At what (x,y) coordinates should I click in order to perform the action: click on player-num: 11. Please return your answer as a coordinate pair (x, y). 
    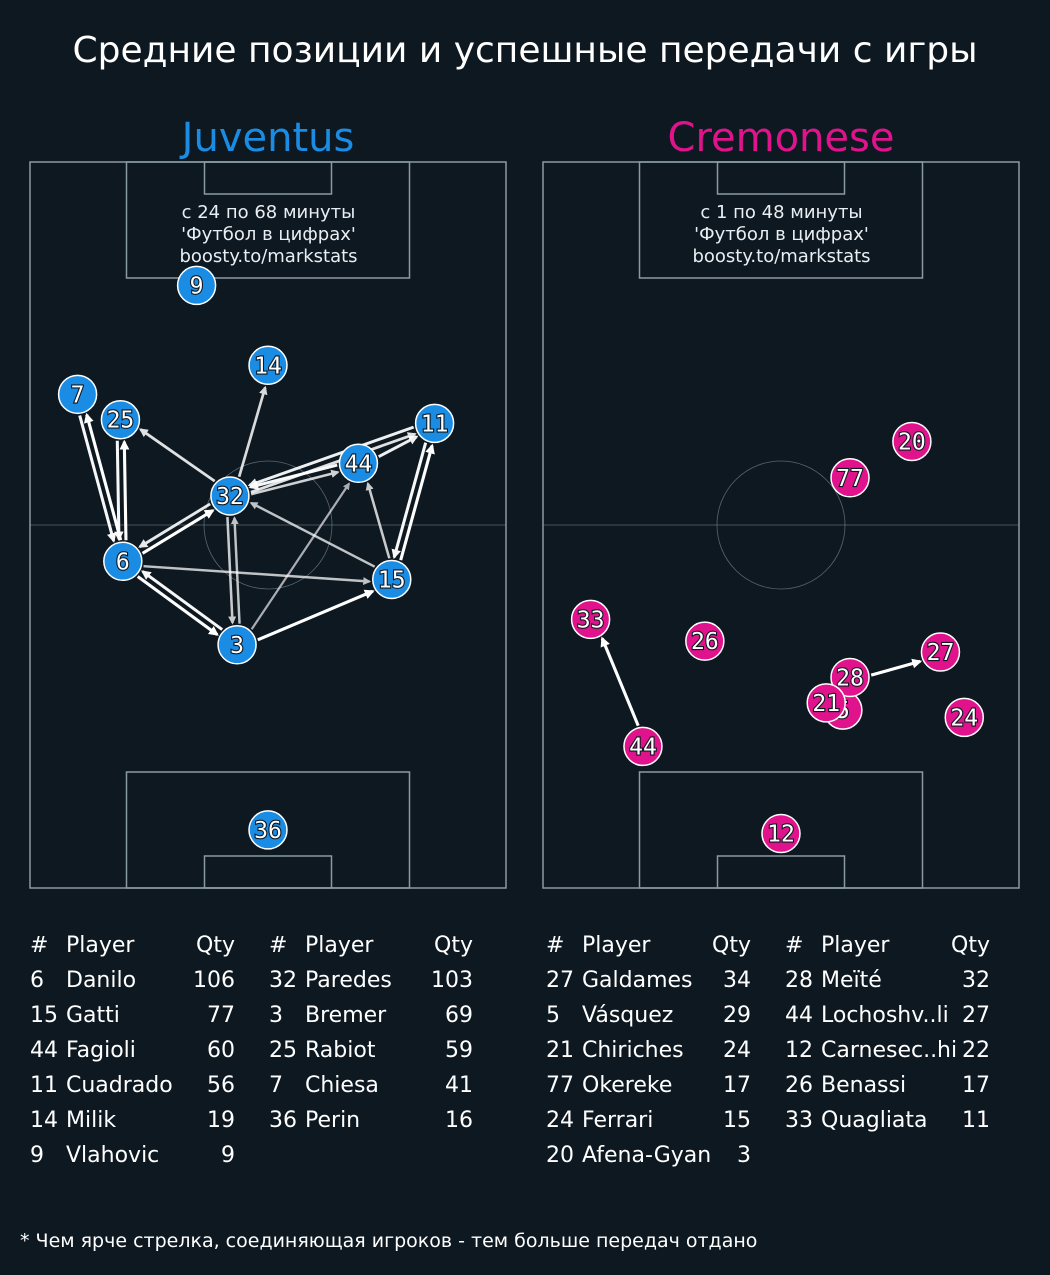
    Looking at the image, I should click on (44, 1085).